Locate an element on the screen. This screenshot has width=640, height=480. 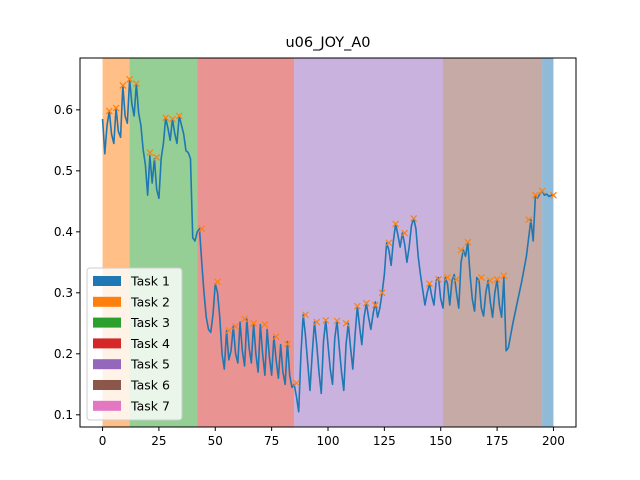
x-tick-label-5: 125 is located at coordinates (384, 441).